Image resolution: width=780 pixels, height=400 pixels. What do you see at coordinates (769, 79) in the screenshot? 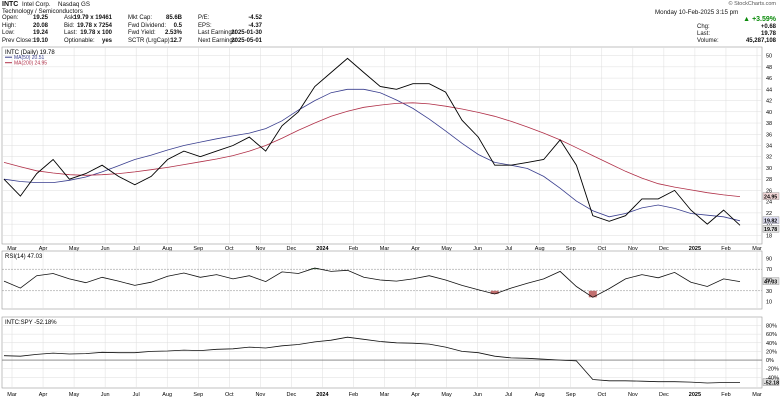
I see `y-tick-label: 46` at bounding box center [769, 79].